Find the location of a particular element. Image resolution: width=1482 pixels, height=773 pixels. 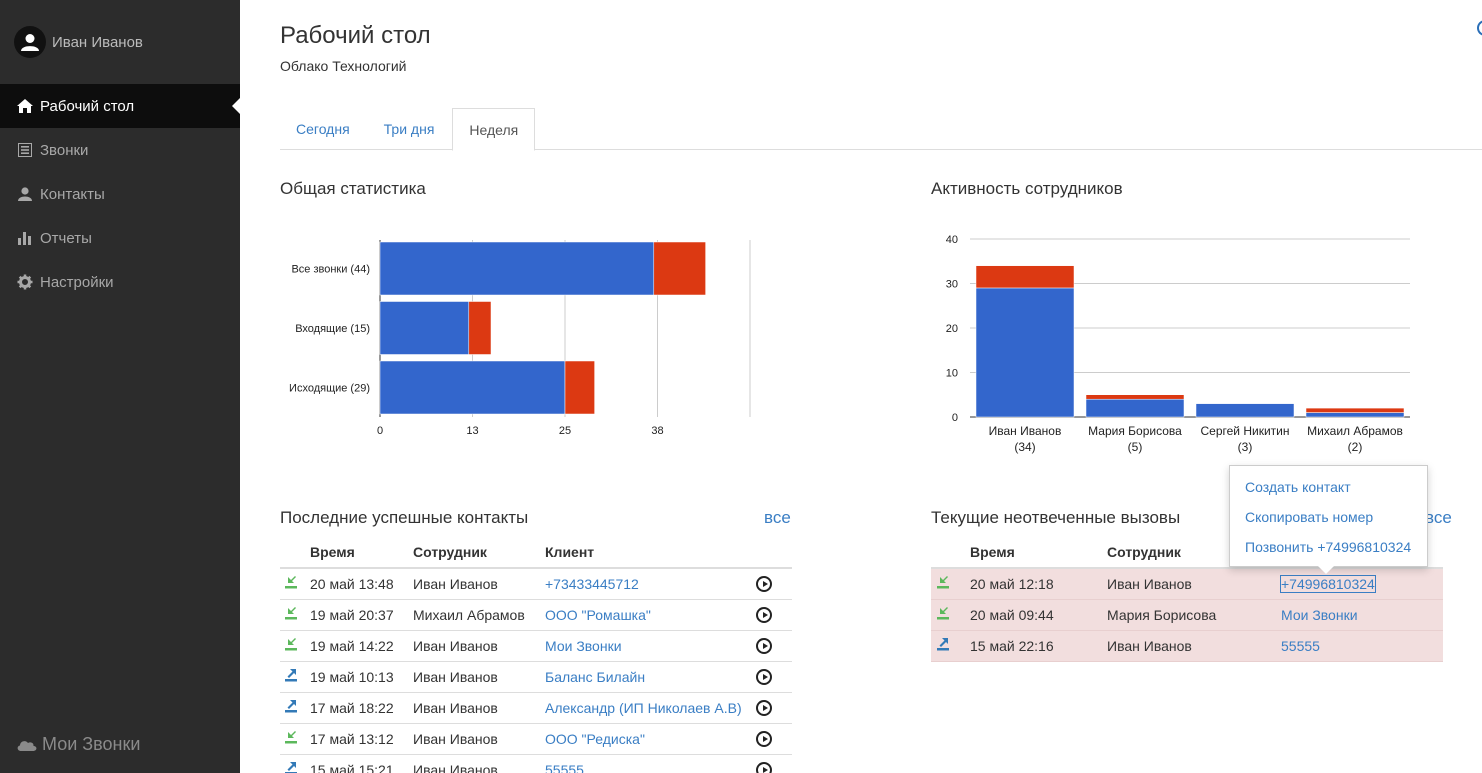

category-label: Иван Иванов is located at coordinates (1025, 431).